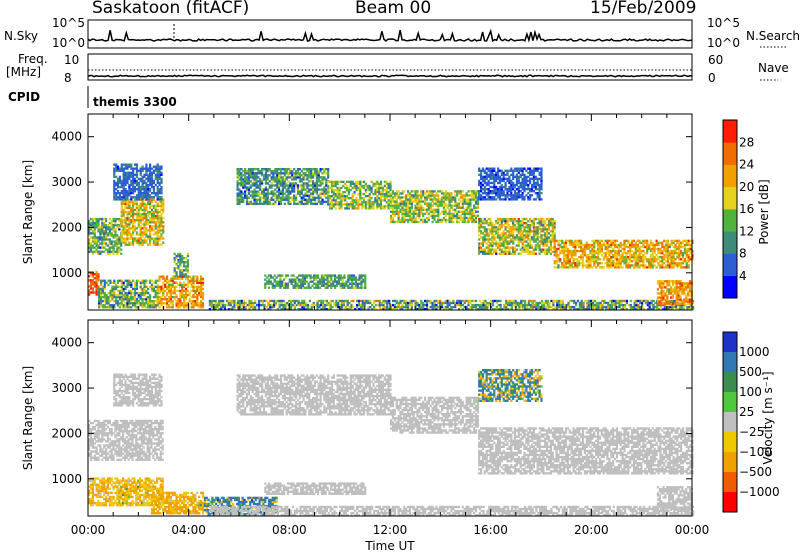 Image resolution: width=800 pixels, height=554 pixels. I want to click on cpid-label: CPID, so click(24, 97).